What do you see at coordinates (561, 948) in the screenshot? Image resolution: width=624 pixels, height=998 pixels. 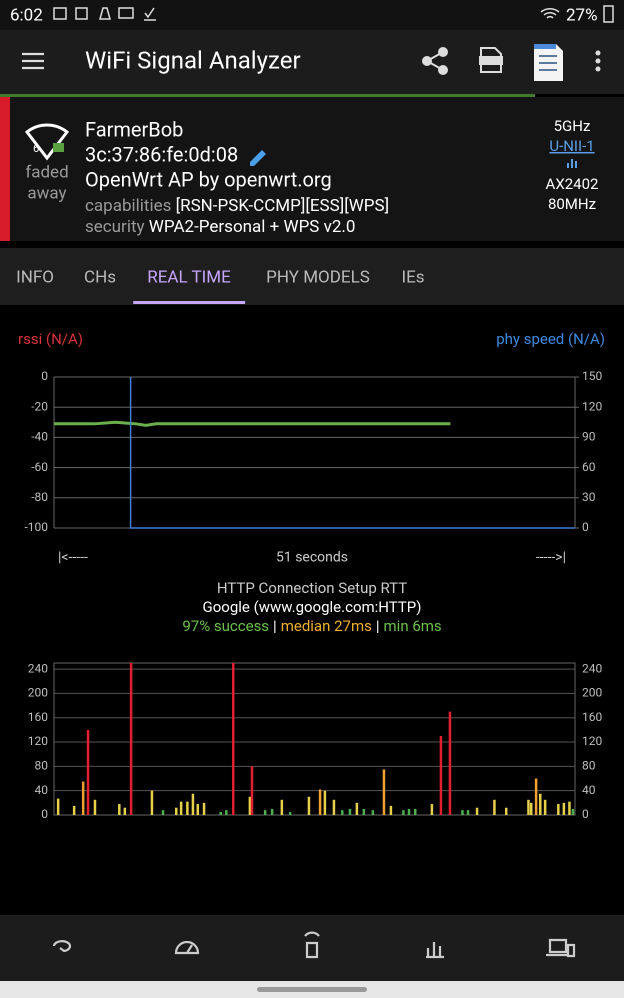 I see `nav-devices` at bounding box center [561, 948].